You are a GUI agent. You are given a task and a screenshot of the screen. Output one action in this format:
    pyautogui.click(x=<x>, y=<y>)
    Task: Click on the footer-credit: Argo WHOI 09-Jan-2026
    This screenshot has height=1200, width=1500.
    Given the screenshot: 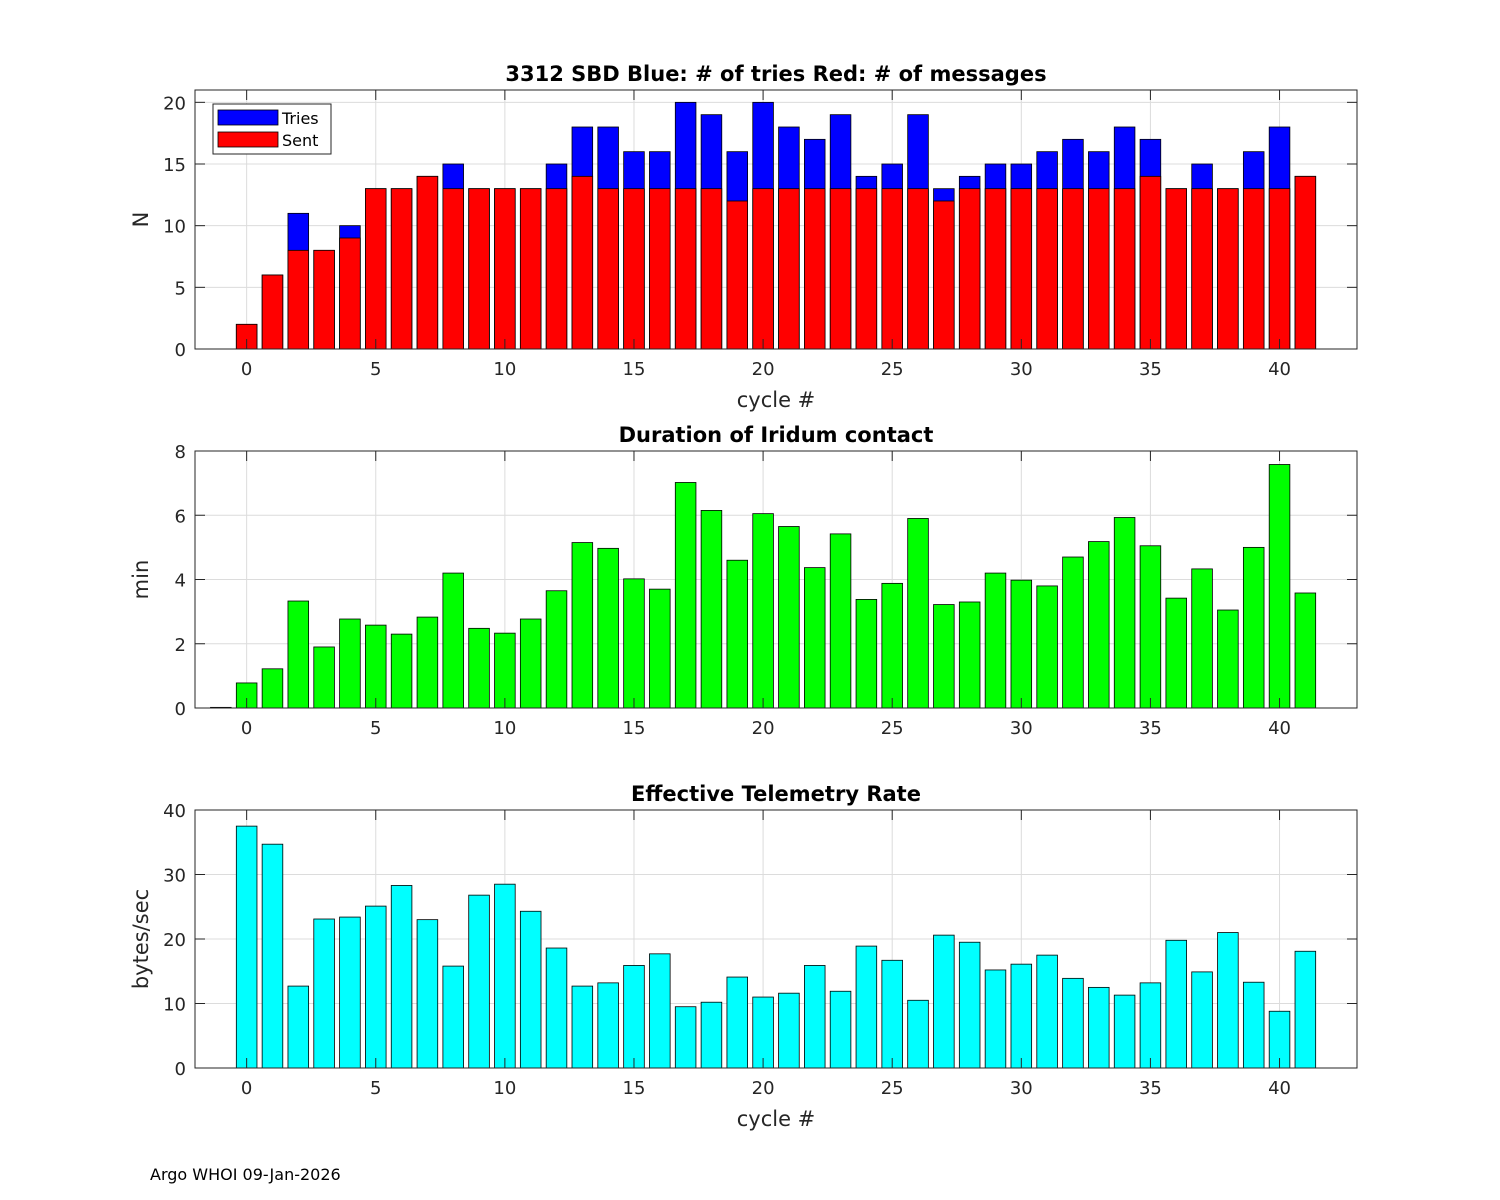 What is the action you would take?
    pyautogui.click(x=245, y=1174)
    